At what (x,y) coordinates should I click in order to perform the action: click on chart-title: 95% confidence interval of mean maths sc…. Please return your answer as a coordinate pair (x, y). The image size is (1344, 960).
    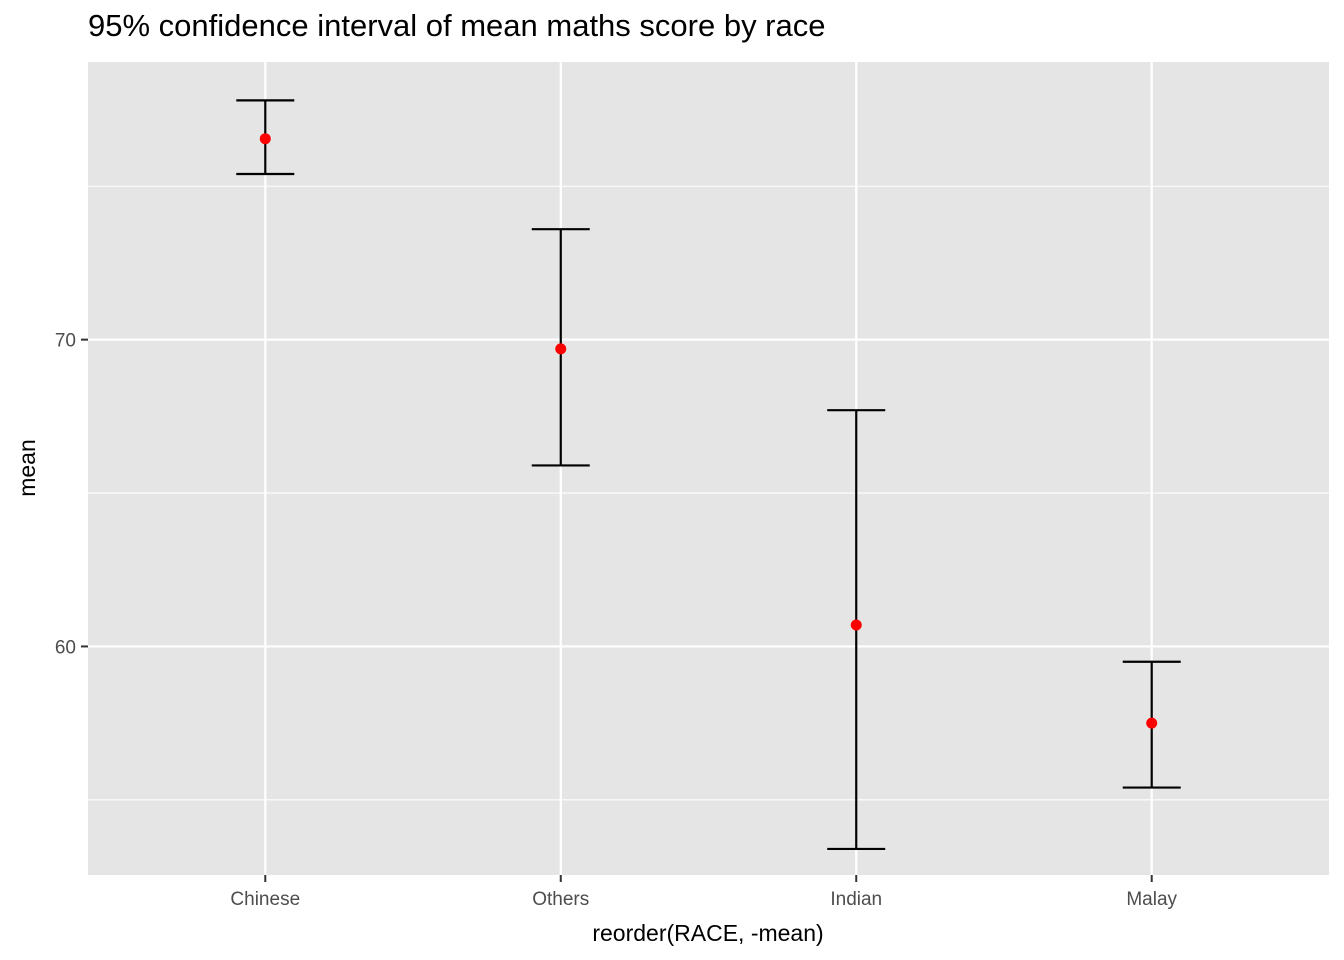
    Looking at the image, I should click on (457, 25).